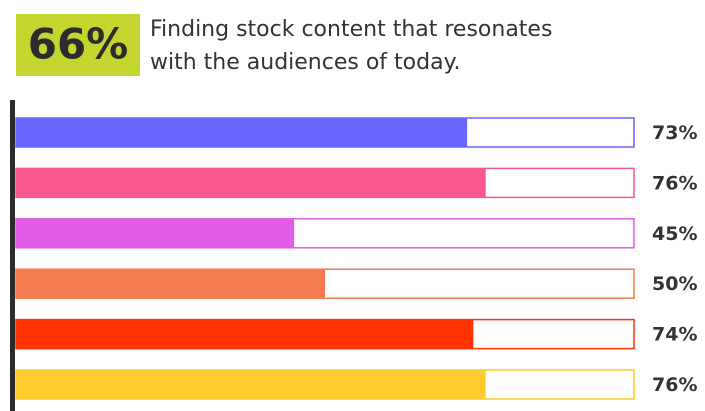  I want to click on value-label: 74%, so click(674, 335).